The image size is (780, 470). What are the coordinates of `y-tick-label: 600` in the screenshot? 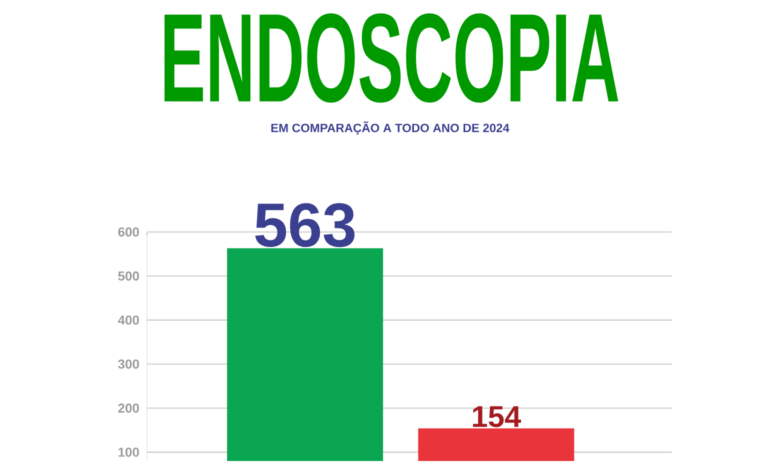 It's located at (128, 232).